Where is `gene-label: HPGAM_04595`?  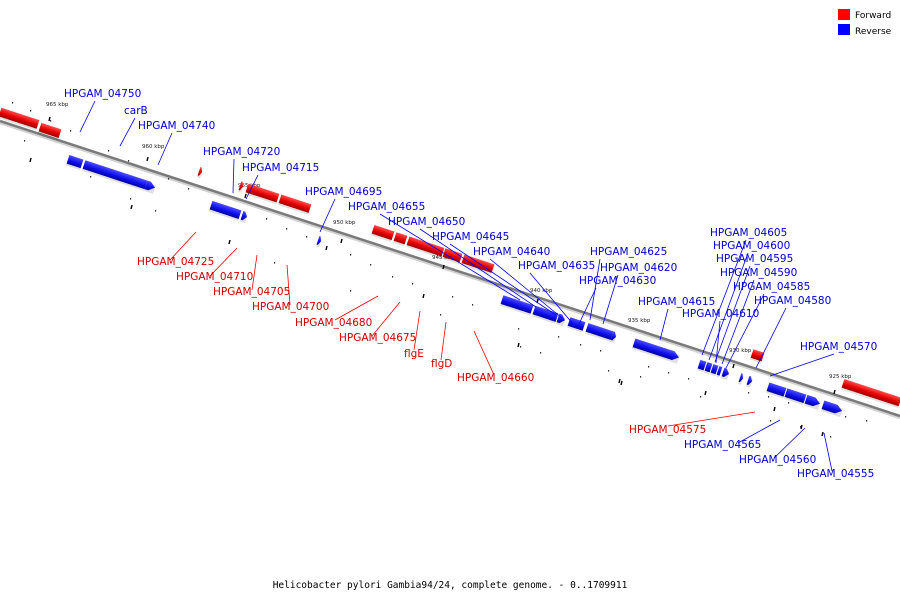 gene-label: HPGAM_04595 is located at coordinates (754, 259).